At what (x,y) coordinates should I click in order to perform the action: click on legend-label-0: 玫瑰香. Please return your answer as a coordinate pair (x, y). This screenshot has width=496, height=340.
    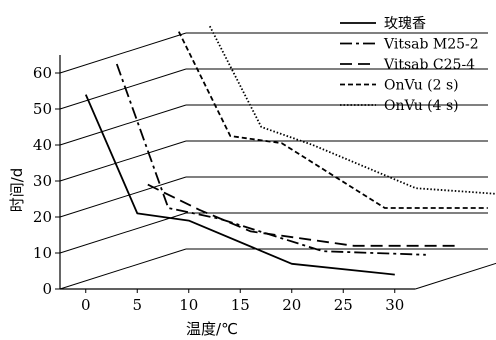
    Looking at the image, I should click on (405, 24).